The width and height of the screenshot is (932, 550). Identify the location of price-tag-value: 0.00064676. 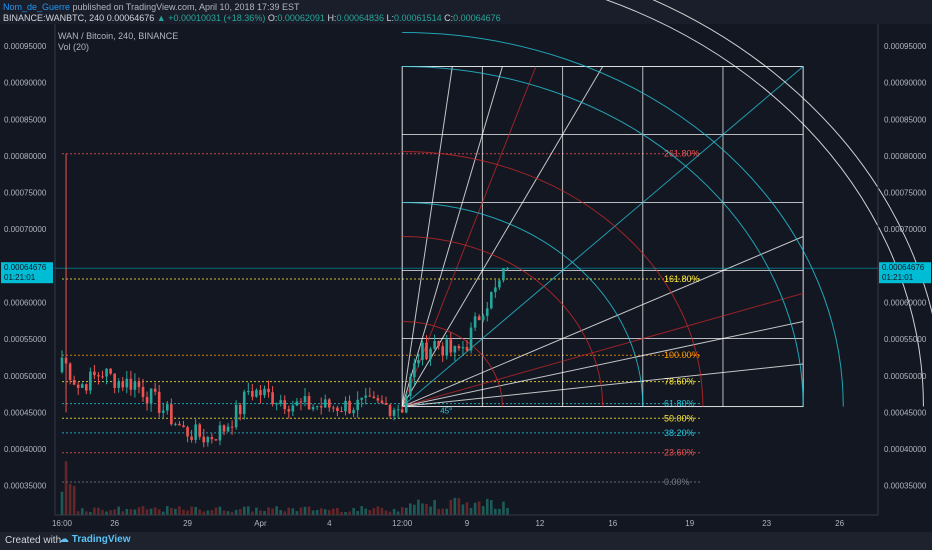
(25, 267).